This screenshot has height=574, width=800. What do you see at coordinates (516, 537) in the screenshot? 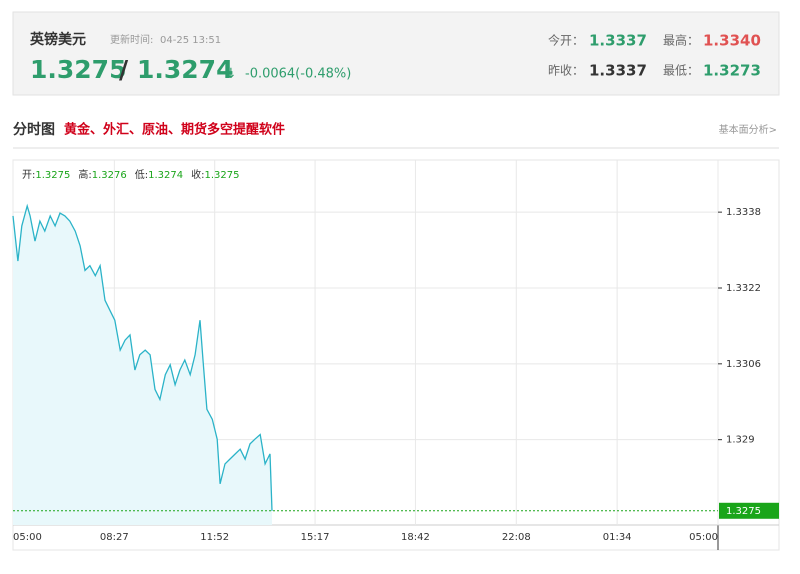
I see `x-tick-label: 22:08` at bounding box center [516, 537].